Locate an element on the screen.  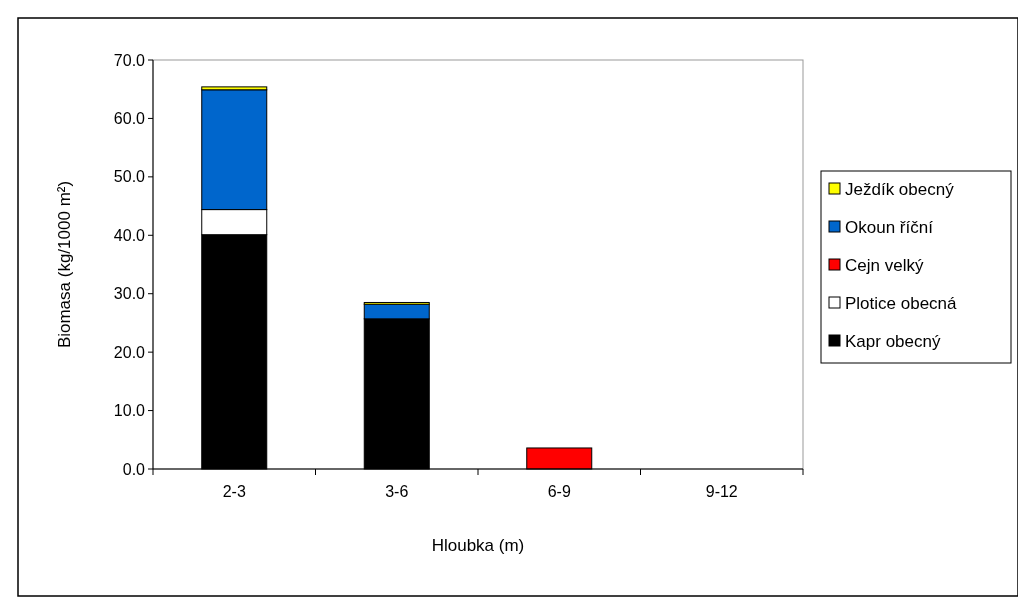
y-tick-label: 10.0 is located at coordinates (129, 411).